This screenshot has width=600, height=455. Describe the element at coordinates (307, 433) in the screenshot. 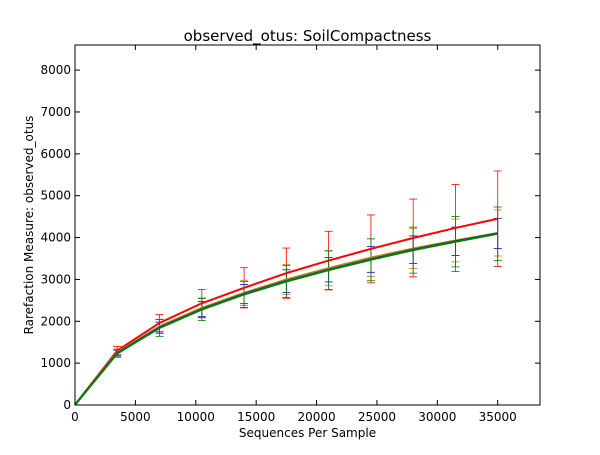

I see `x-axis-label: Sequences Per Sample` at that location.